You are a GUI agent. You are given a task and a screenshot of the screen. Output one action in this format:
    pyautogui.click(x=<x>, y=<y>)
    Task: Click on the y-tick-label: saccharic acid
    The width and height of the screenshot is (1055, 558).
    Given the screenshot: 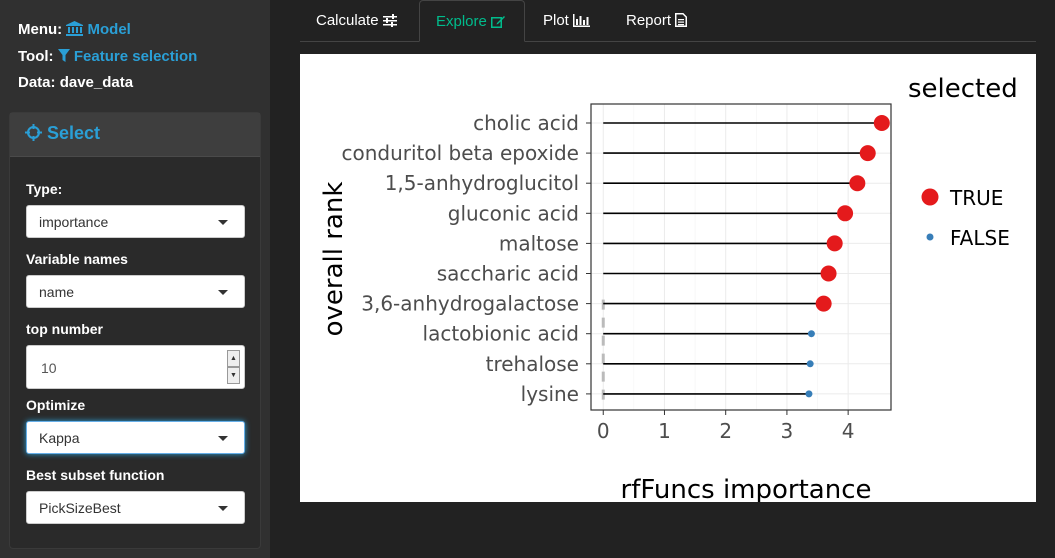 What is the action you would take?
    pyautogui.click(x=508, y=274)
    